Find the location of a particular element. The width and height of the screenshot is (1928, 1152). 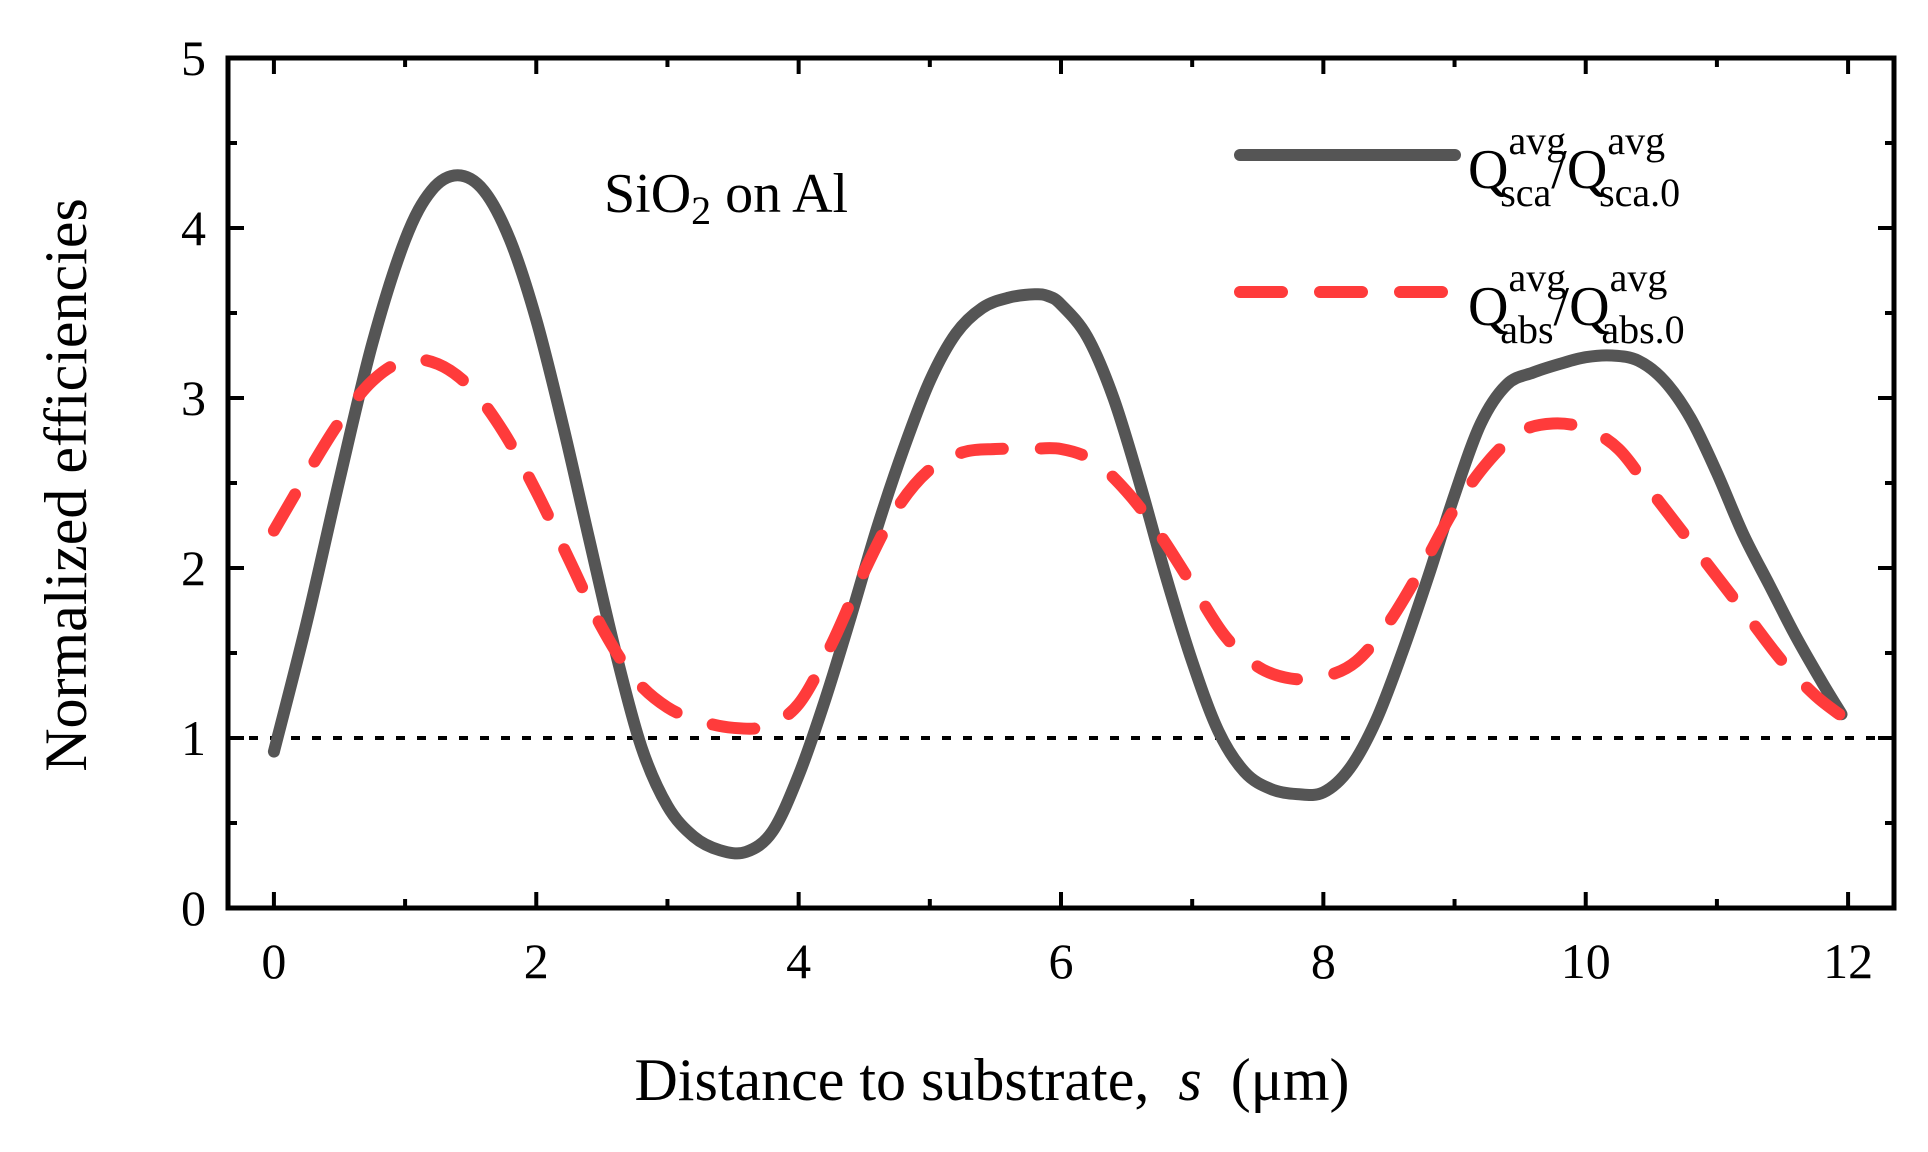

y-tick-label: 0 is located at coordinates (193, 908).